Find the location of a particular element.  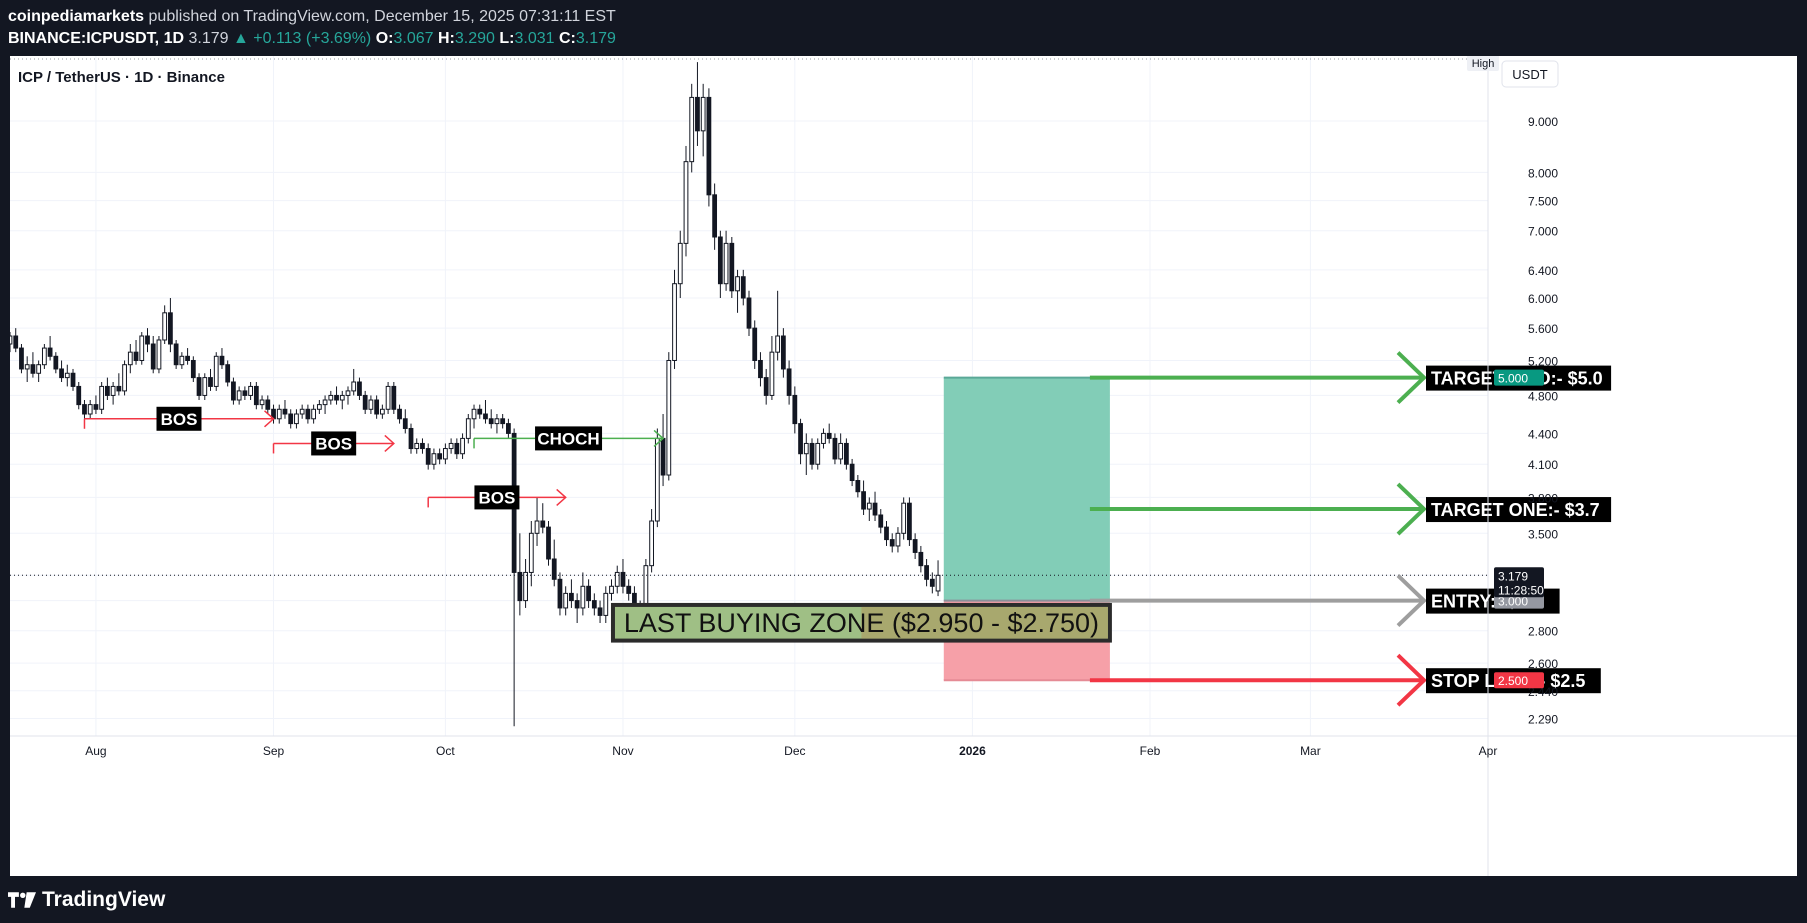

time-tick-label: Dec is located at coordinates (794, 751).